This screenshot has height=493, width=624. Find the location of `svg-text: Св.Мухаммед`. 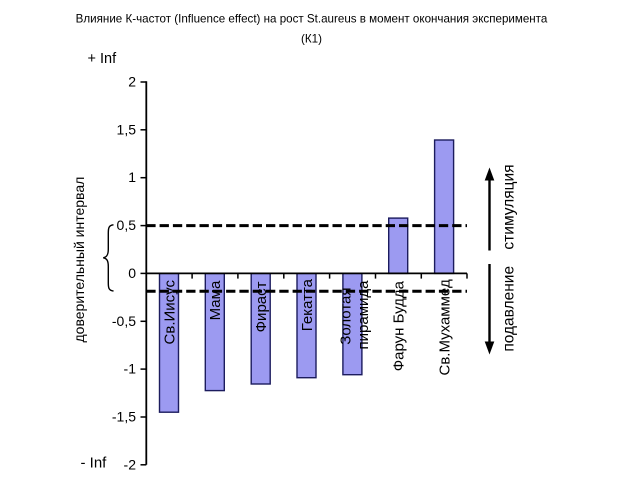

svg-text: Св.Мухаммед is located at coordinates (445, 327).